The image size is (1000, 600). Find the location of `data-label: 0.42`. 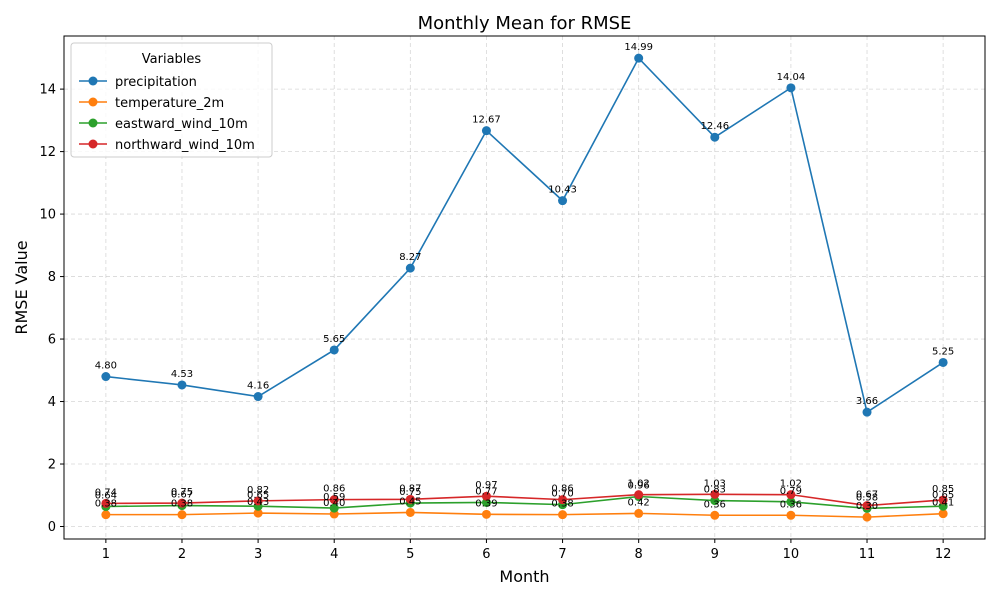

data-label: 0.42 is located at coordinates (639, 502).